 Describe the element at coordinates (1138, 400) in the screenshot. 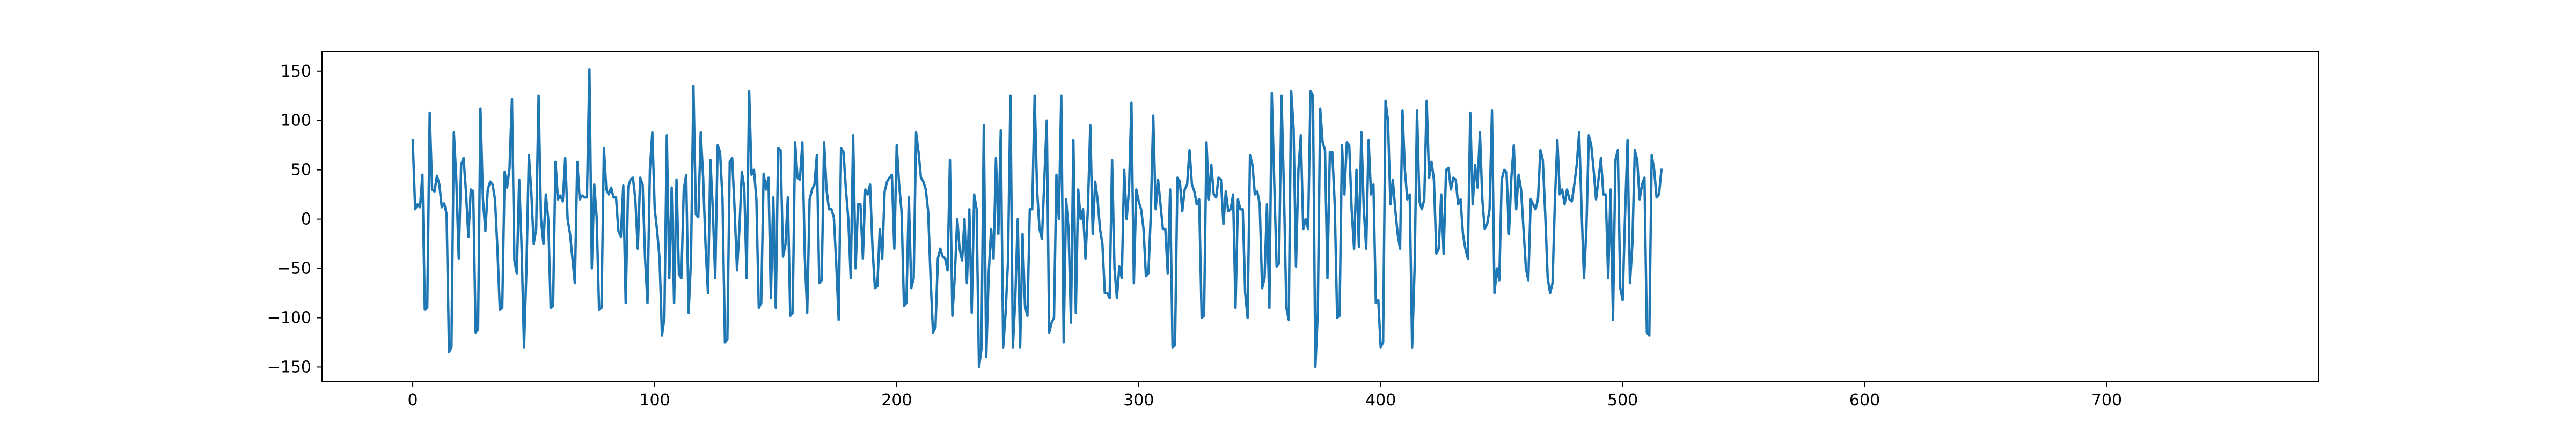

I see `x-tick-label: 300` at that location.